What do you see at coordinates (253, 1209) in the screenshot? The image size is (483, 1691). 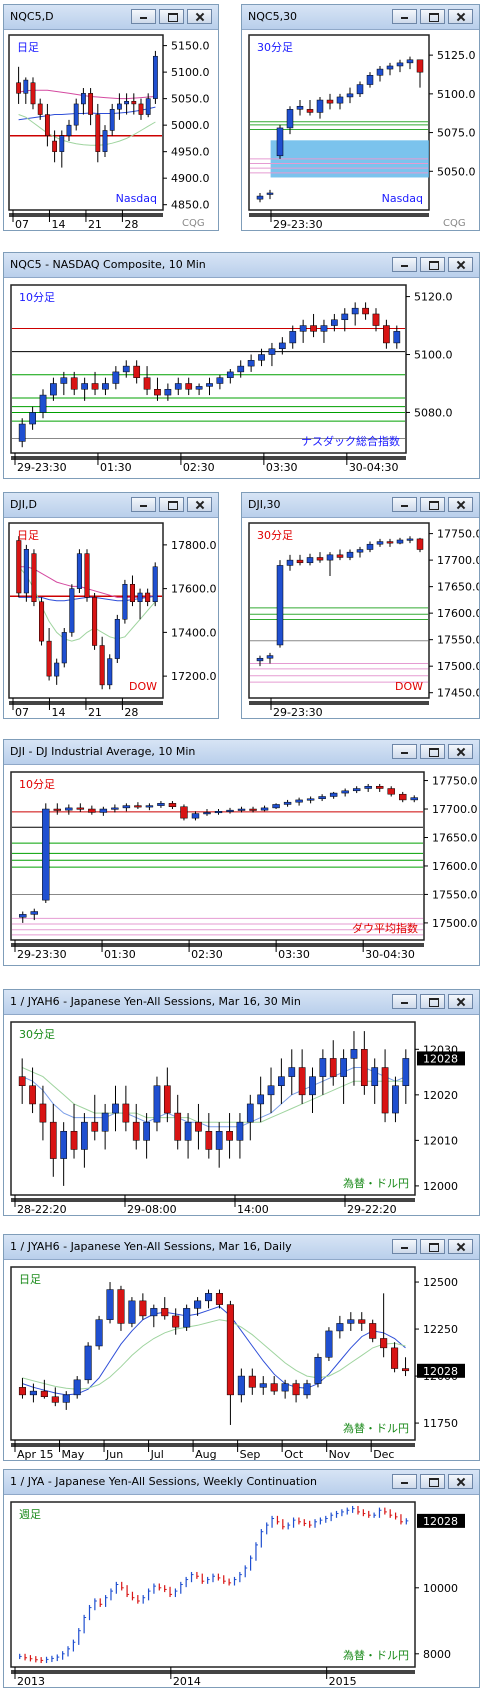 I see `time-tick-label: 14:00` at bounding box center [253, 1209].